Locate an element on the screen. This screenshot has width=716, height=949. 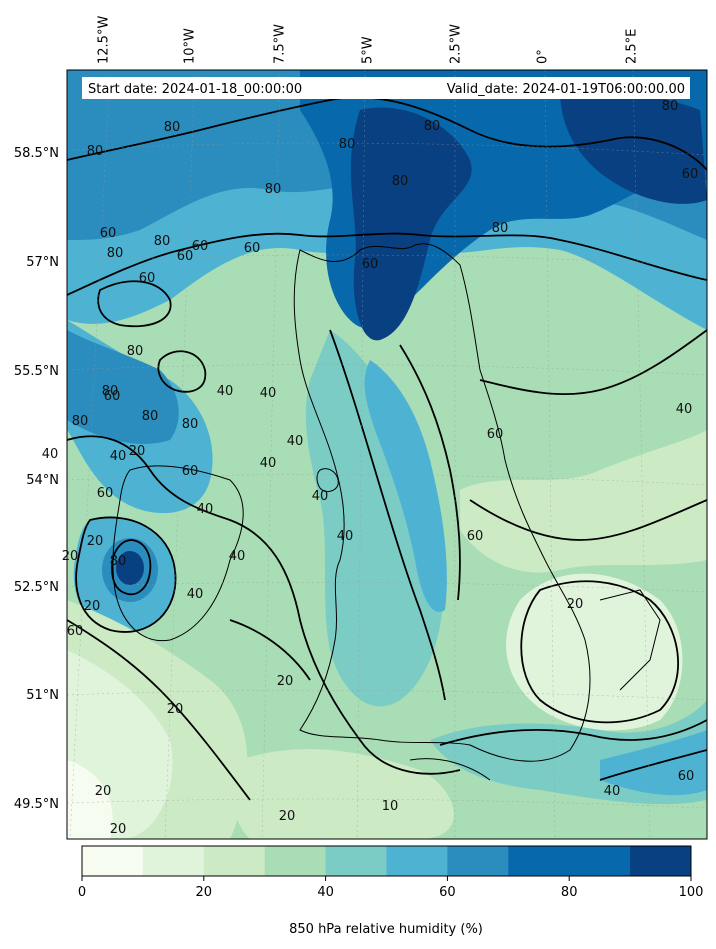
lon-label: 7.5°W is located at coordinates (280, 44).